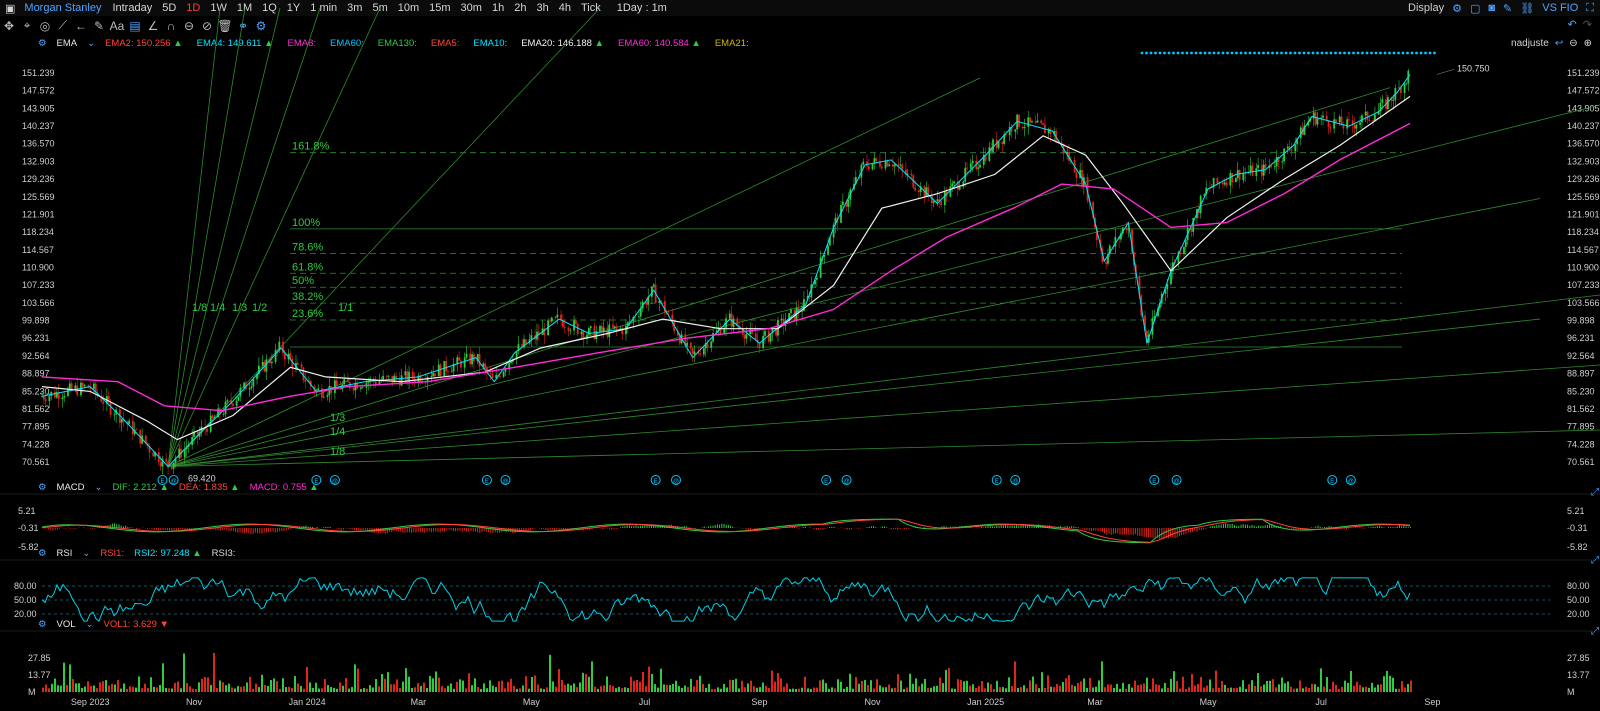 This screenshot has width=1600, height=711. Describe the element at coordinates (1581, 409) in the screenshot. I see `y-tick-right: 81.562` at that location.